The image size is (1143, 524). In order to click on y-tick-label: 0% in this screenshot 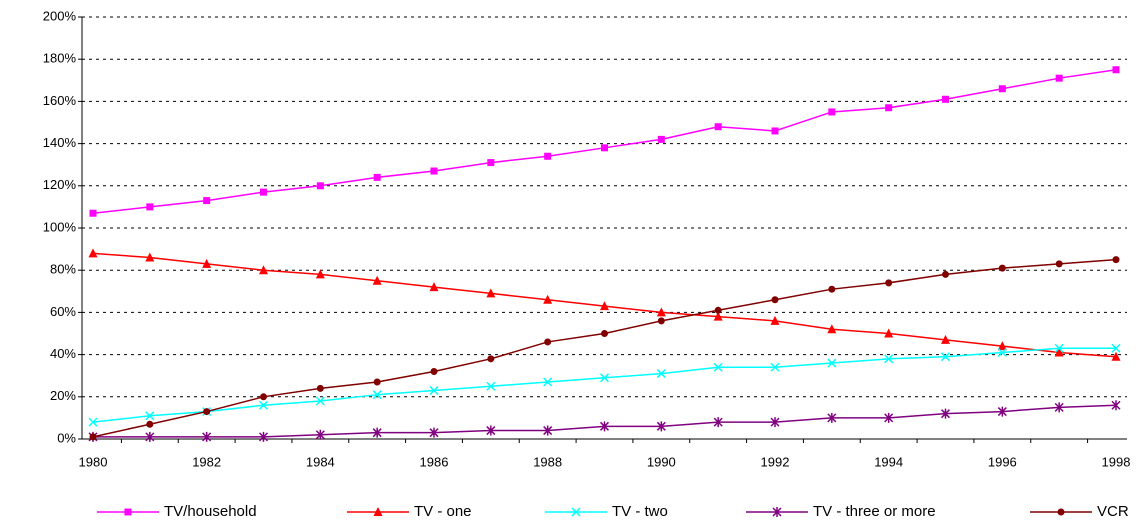, I will do `click(66, 437)`.